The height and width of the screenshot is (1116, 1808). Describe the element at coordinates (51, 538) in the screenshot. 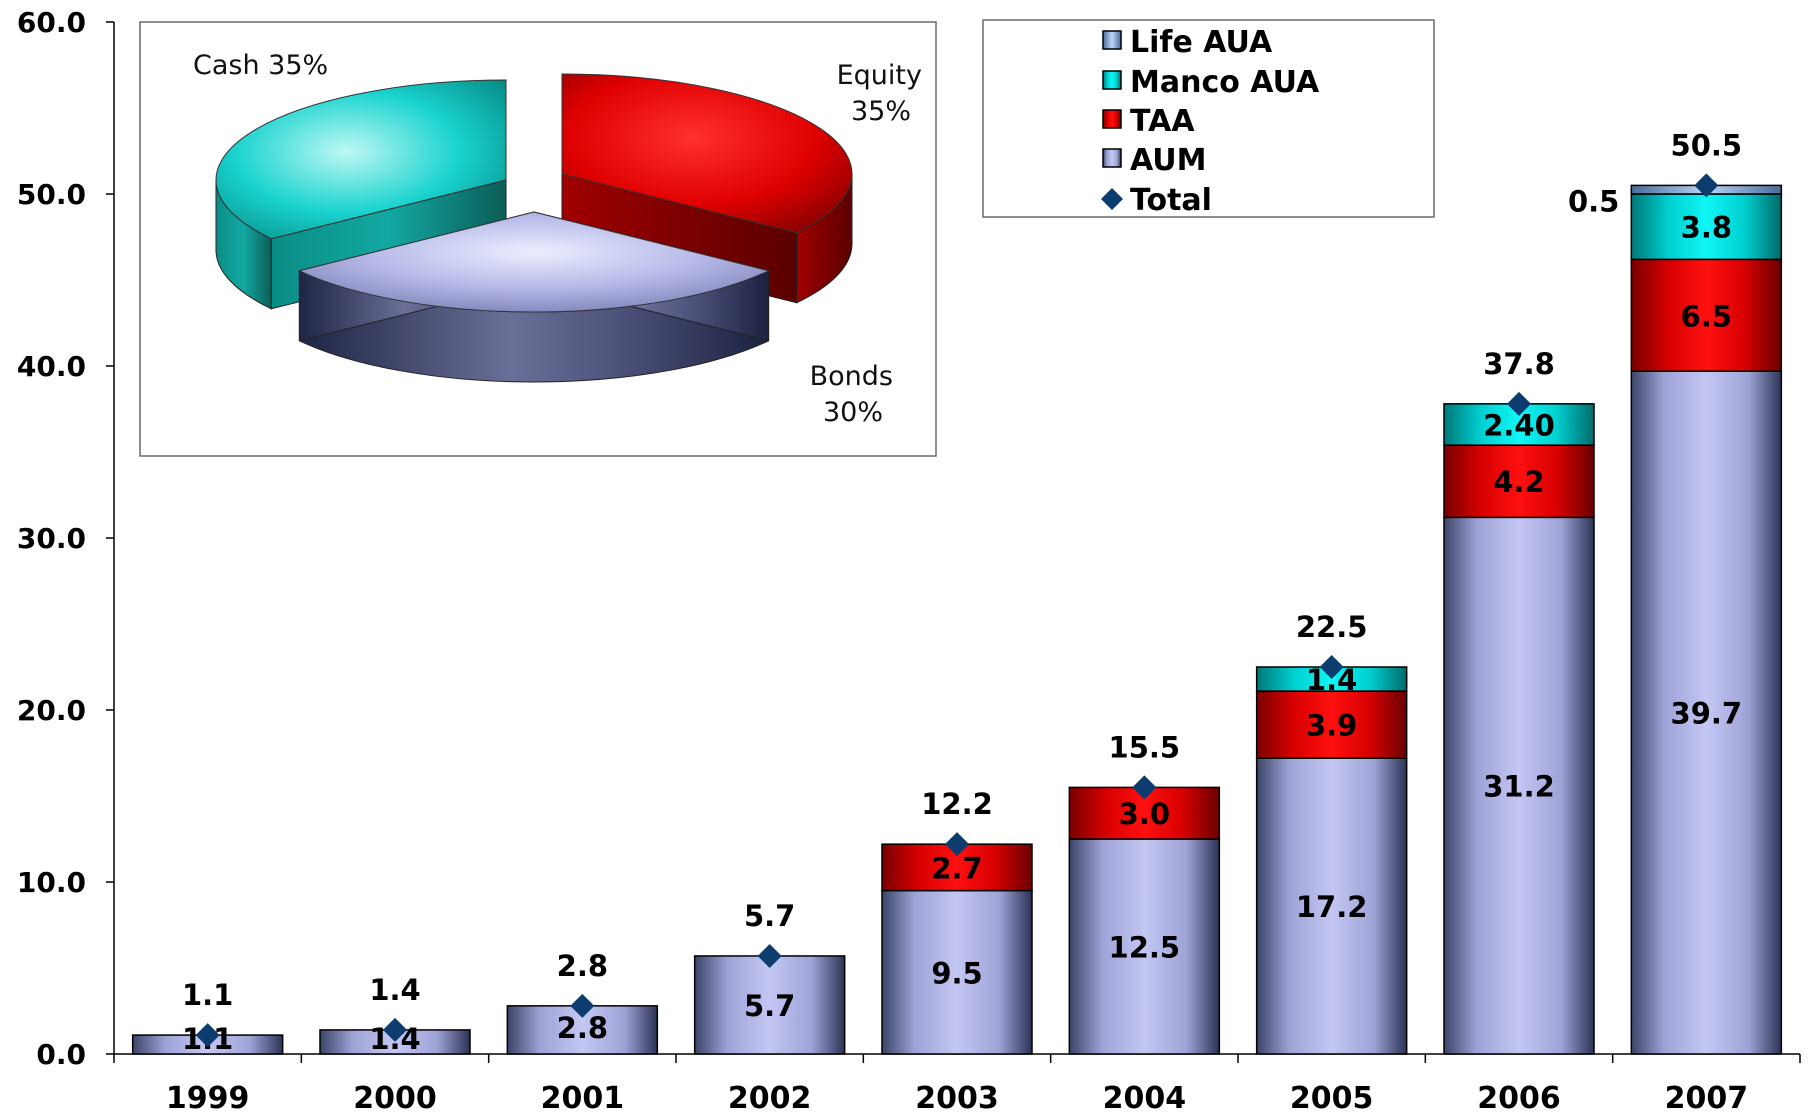

I see `y-tick-label: 30.0` at that location.